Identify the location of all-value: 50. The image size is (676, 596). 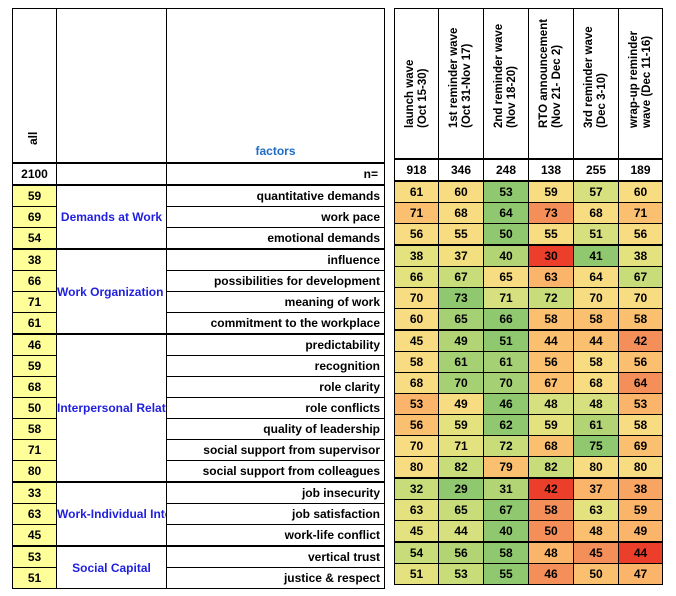
(34, 408).